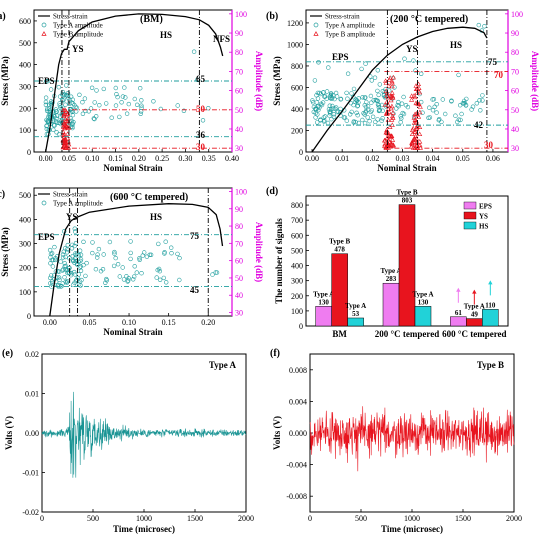  I want to click on legend-type-b-swatch, so click(44, 33).